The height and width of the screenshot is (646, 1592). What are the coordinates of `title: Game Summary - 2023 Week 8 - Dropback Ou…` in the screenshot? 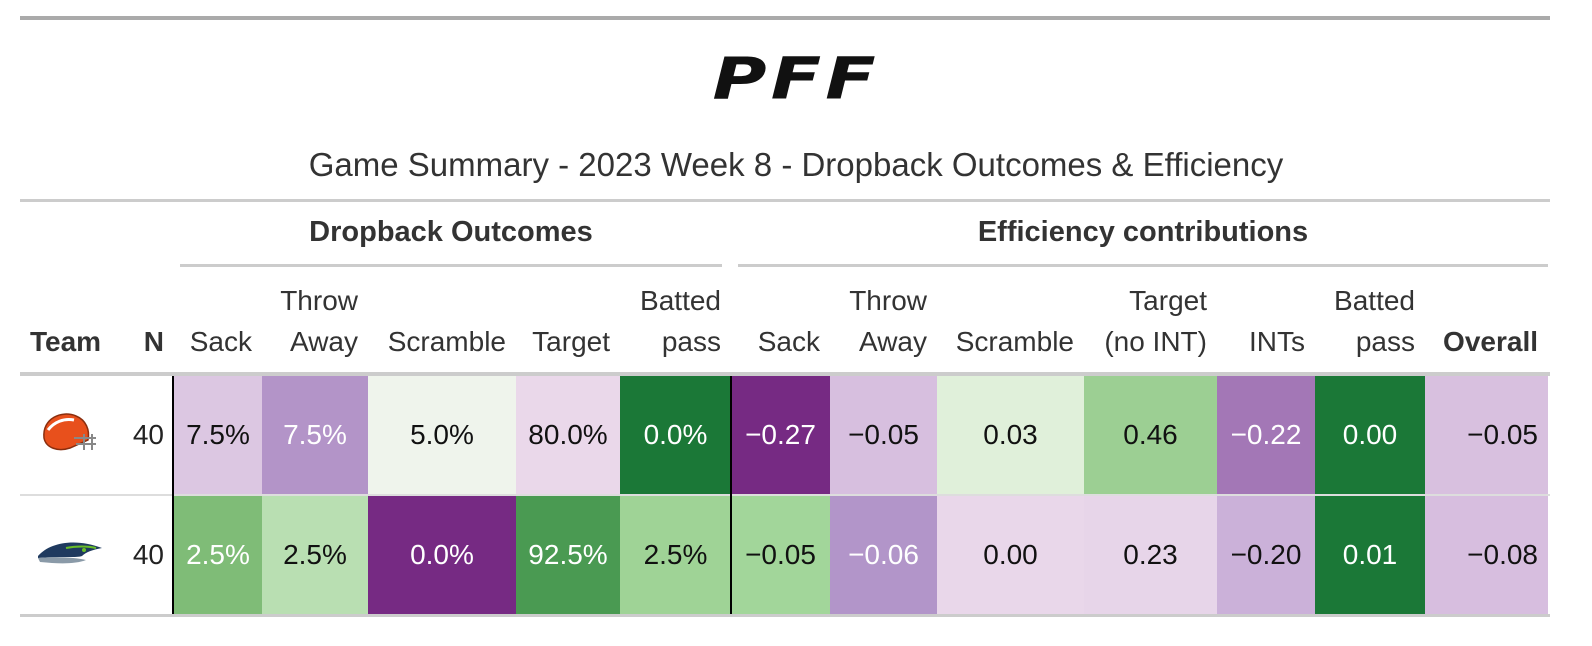 It's located at (796, 164).